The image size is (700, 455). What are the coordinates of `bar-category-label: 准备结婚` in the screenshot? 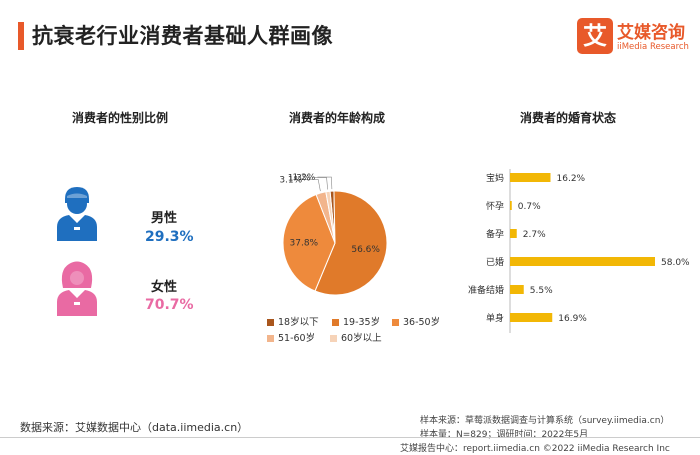 It's located at (486, 290).